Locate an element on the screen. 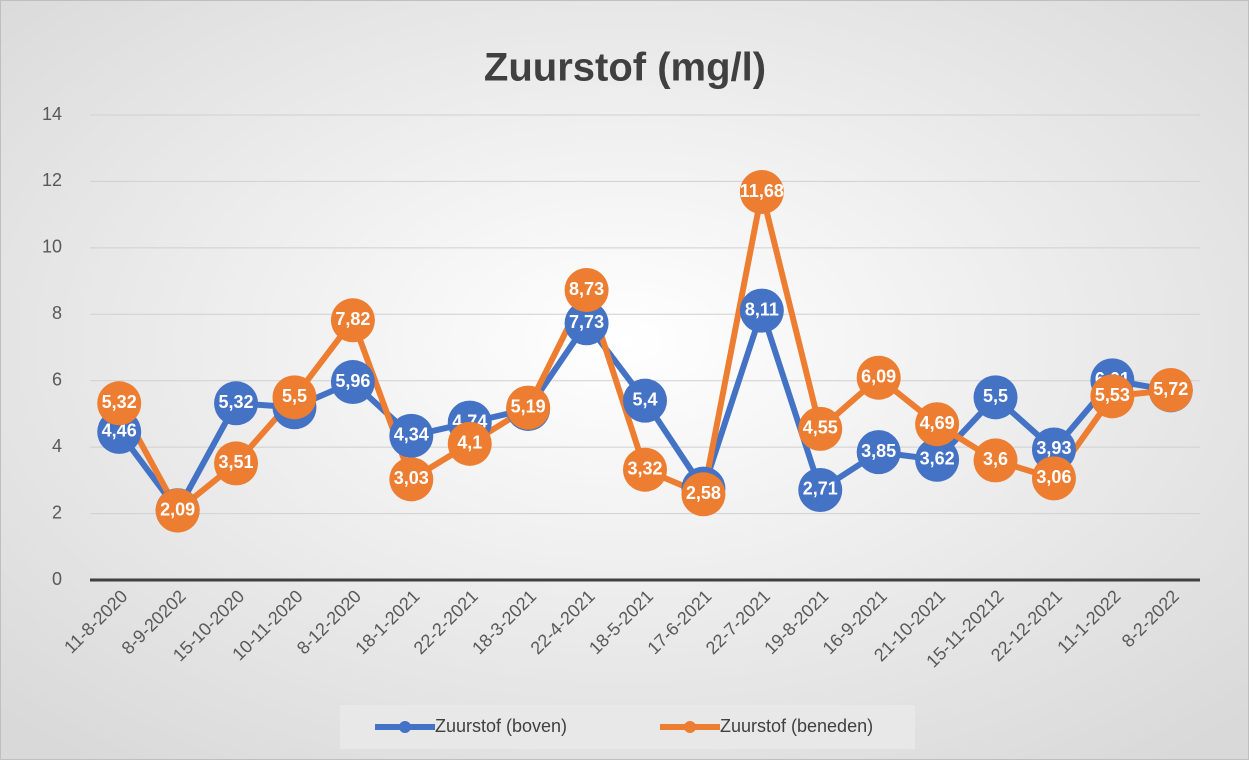 The width and height of the screenshot is (1249, 760). data-label: 8,11 is located at coordinates (762, 309).